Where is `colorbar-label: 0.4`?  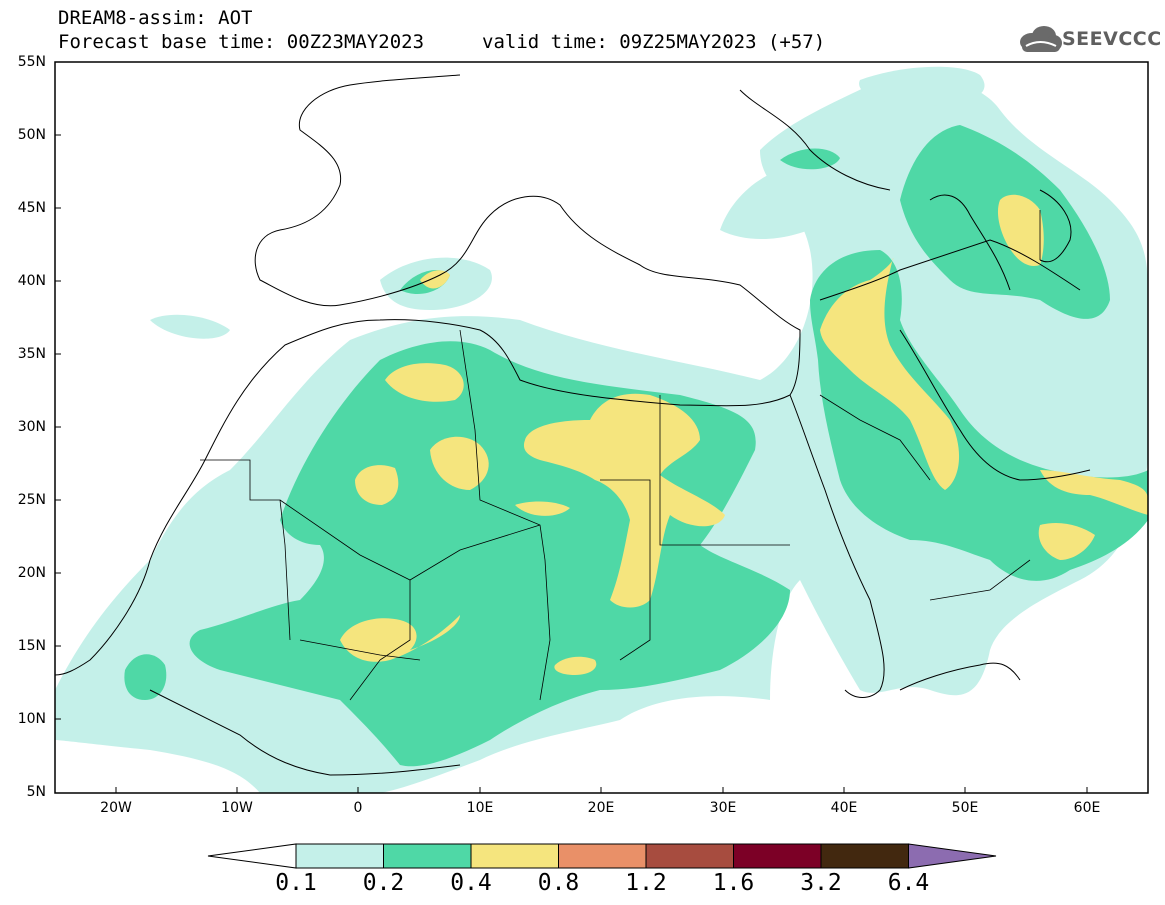 colorbar-label: 0.4 is located at coordinates (471, 883).